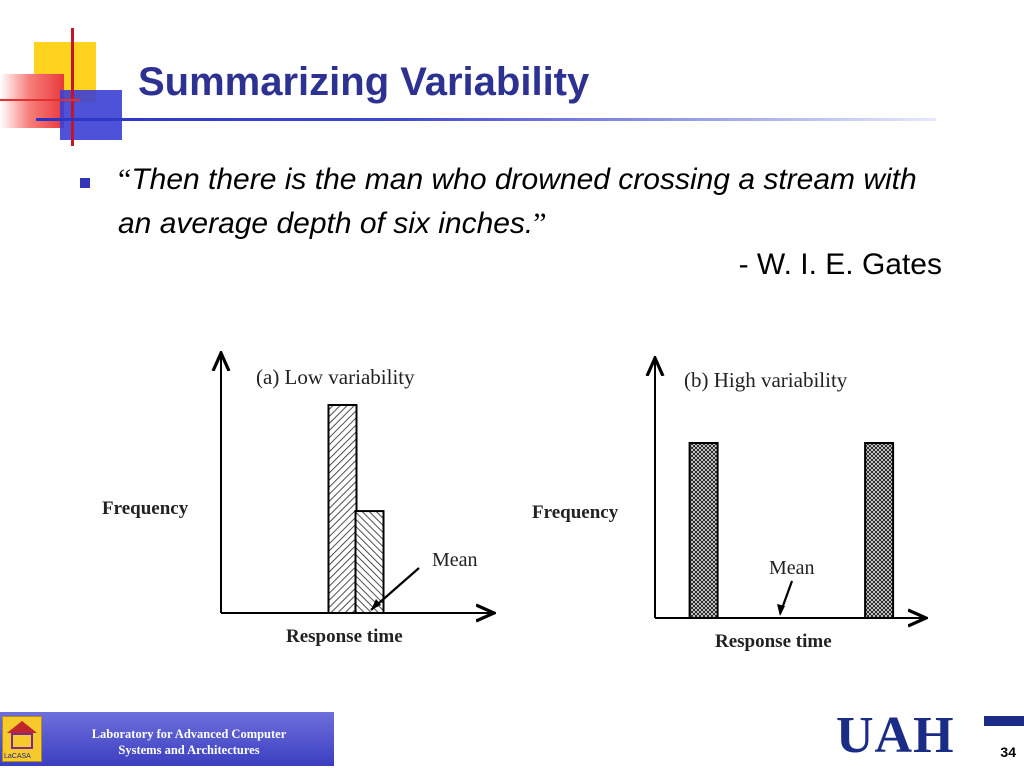 The height and width of the screenshot is (768, 1024). I want to click on chart-title-a: (a) Low variability, so click(335, 377).